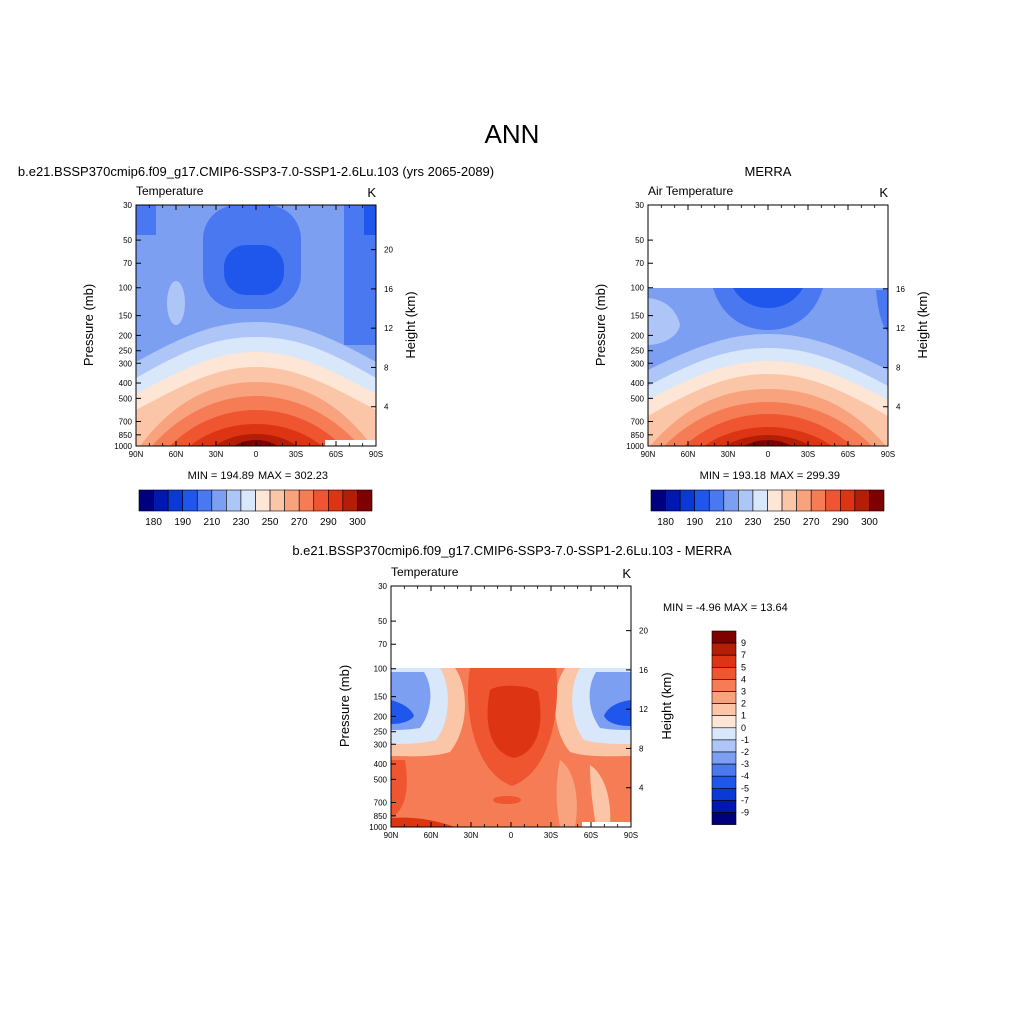 Image resolution: width=1024 pixels, height=1024 pixels. I want to click on x-tick-label: 30S, so click(808, 454).